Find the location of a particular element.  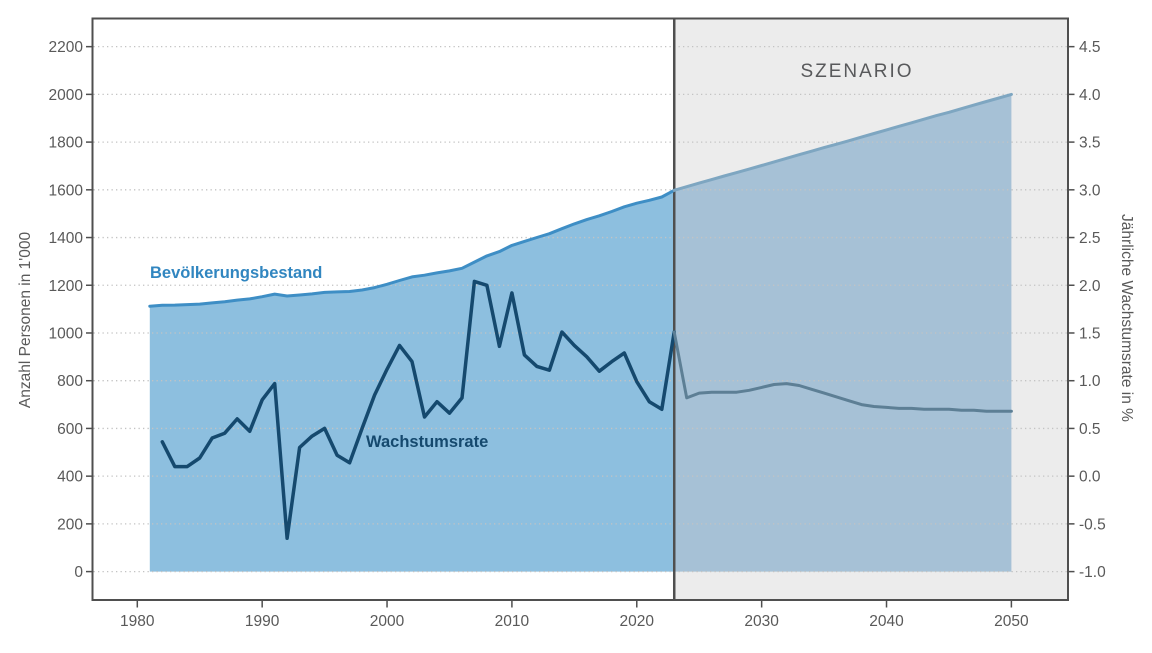

population-series-label: Bevölkerungsbestand is located at coordinates (236, 273).